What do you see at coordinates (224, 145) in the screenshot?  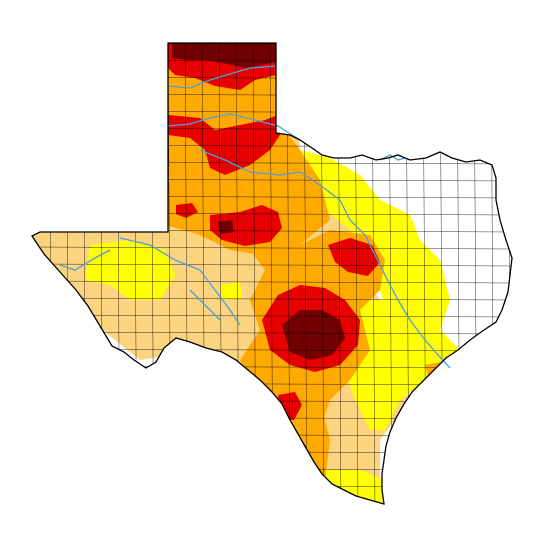 I see `d3-panhandle-middle` at bounding box center [224, 145].